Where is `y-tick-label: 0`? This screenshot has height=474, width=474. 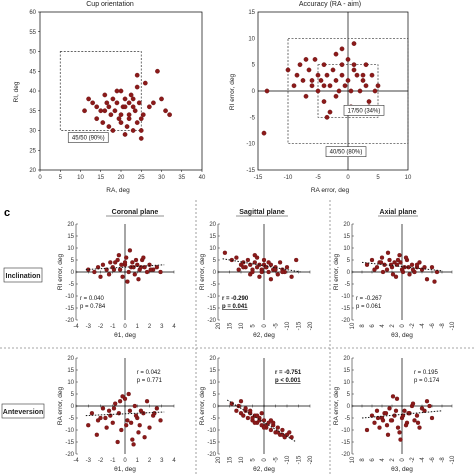
y-tick-label: 0 is located at coordinates (73, 407).